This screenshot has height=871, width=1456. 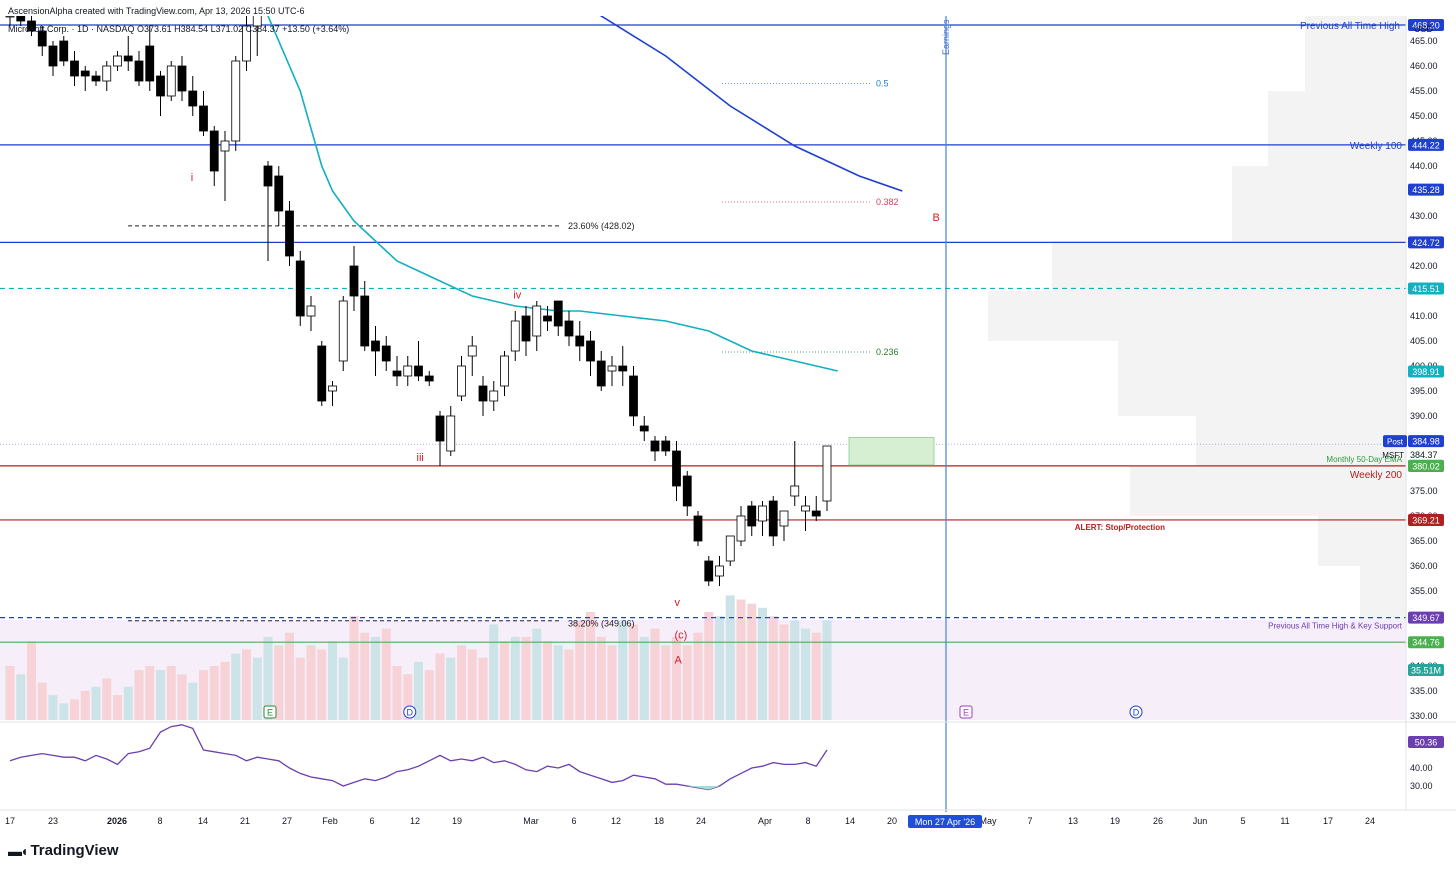 I want to click on x-tick: Jun, so click(x=1200, y=821).